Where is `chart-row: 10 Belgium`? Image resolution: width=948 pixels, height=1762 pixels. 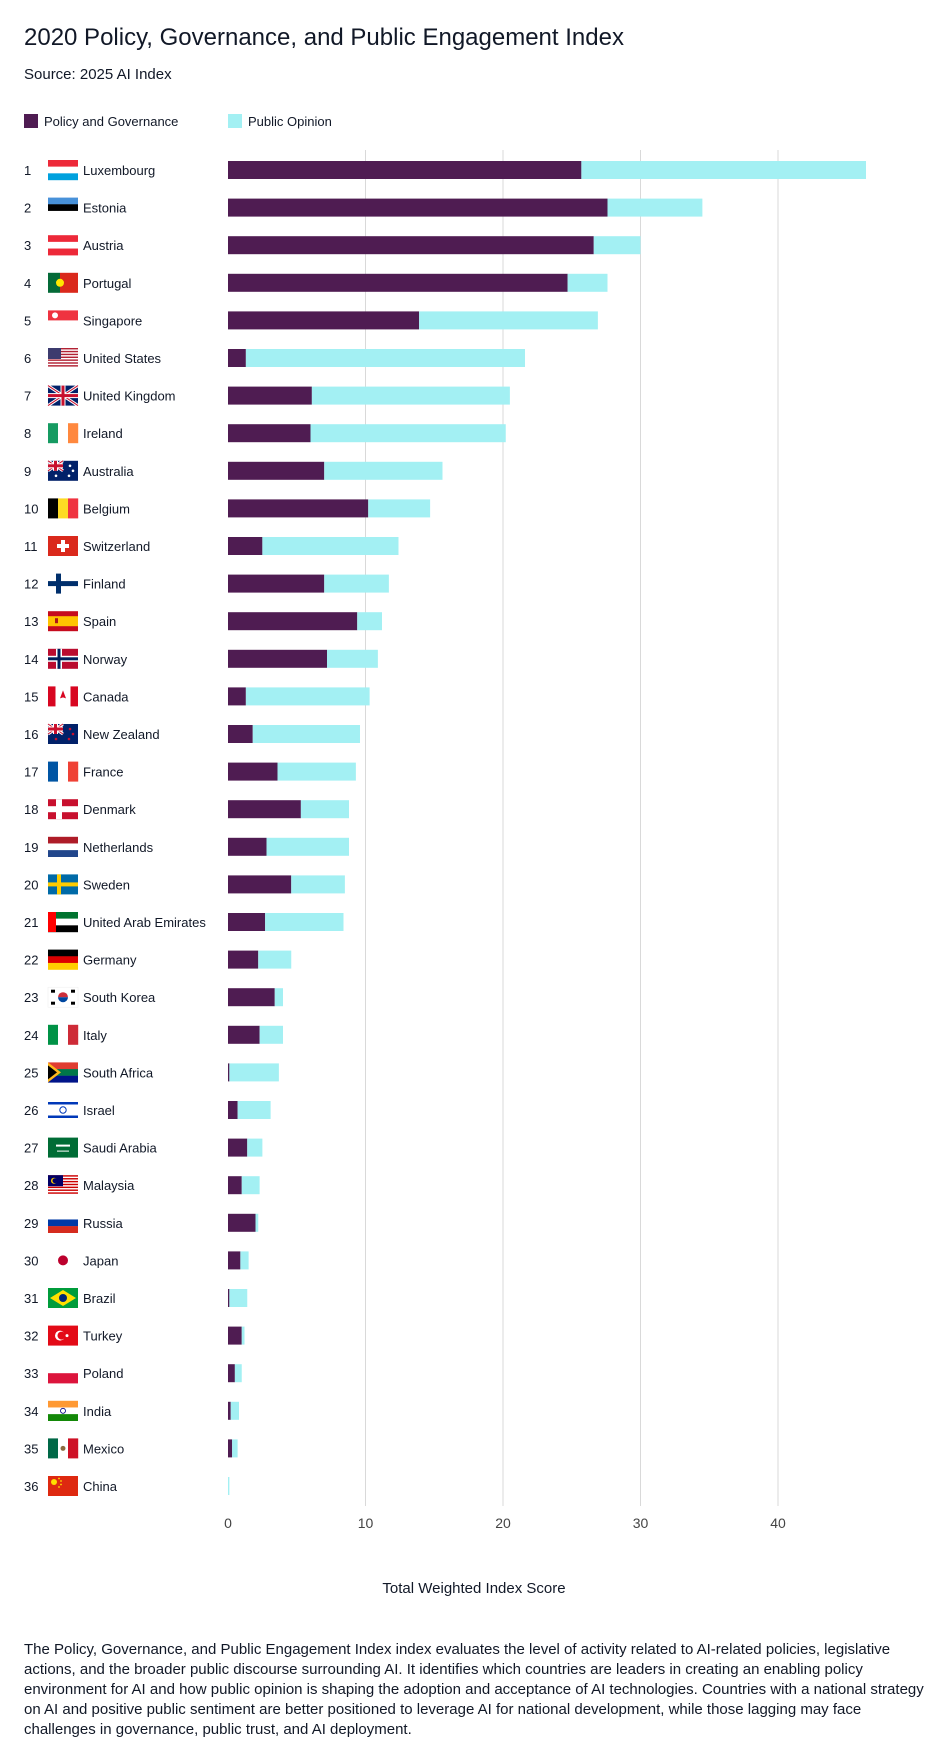 chart-row: 10 Belgium is located at coordinates (227, 508).